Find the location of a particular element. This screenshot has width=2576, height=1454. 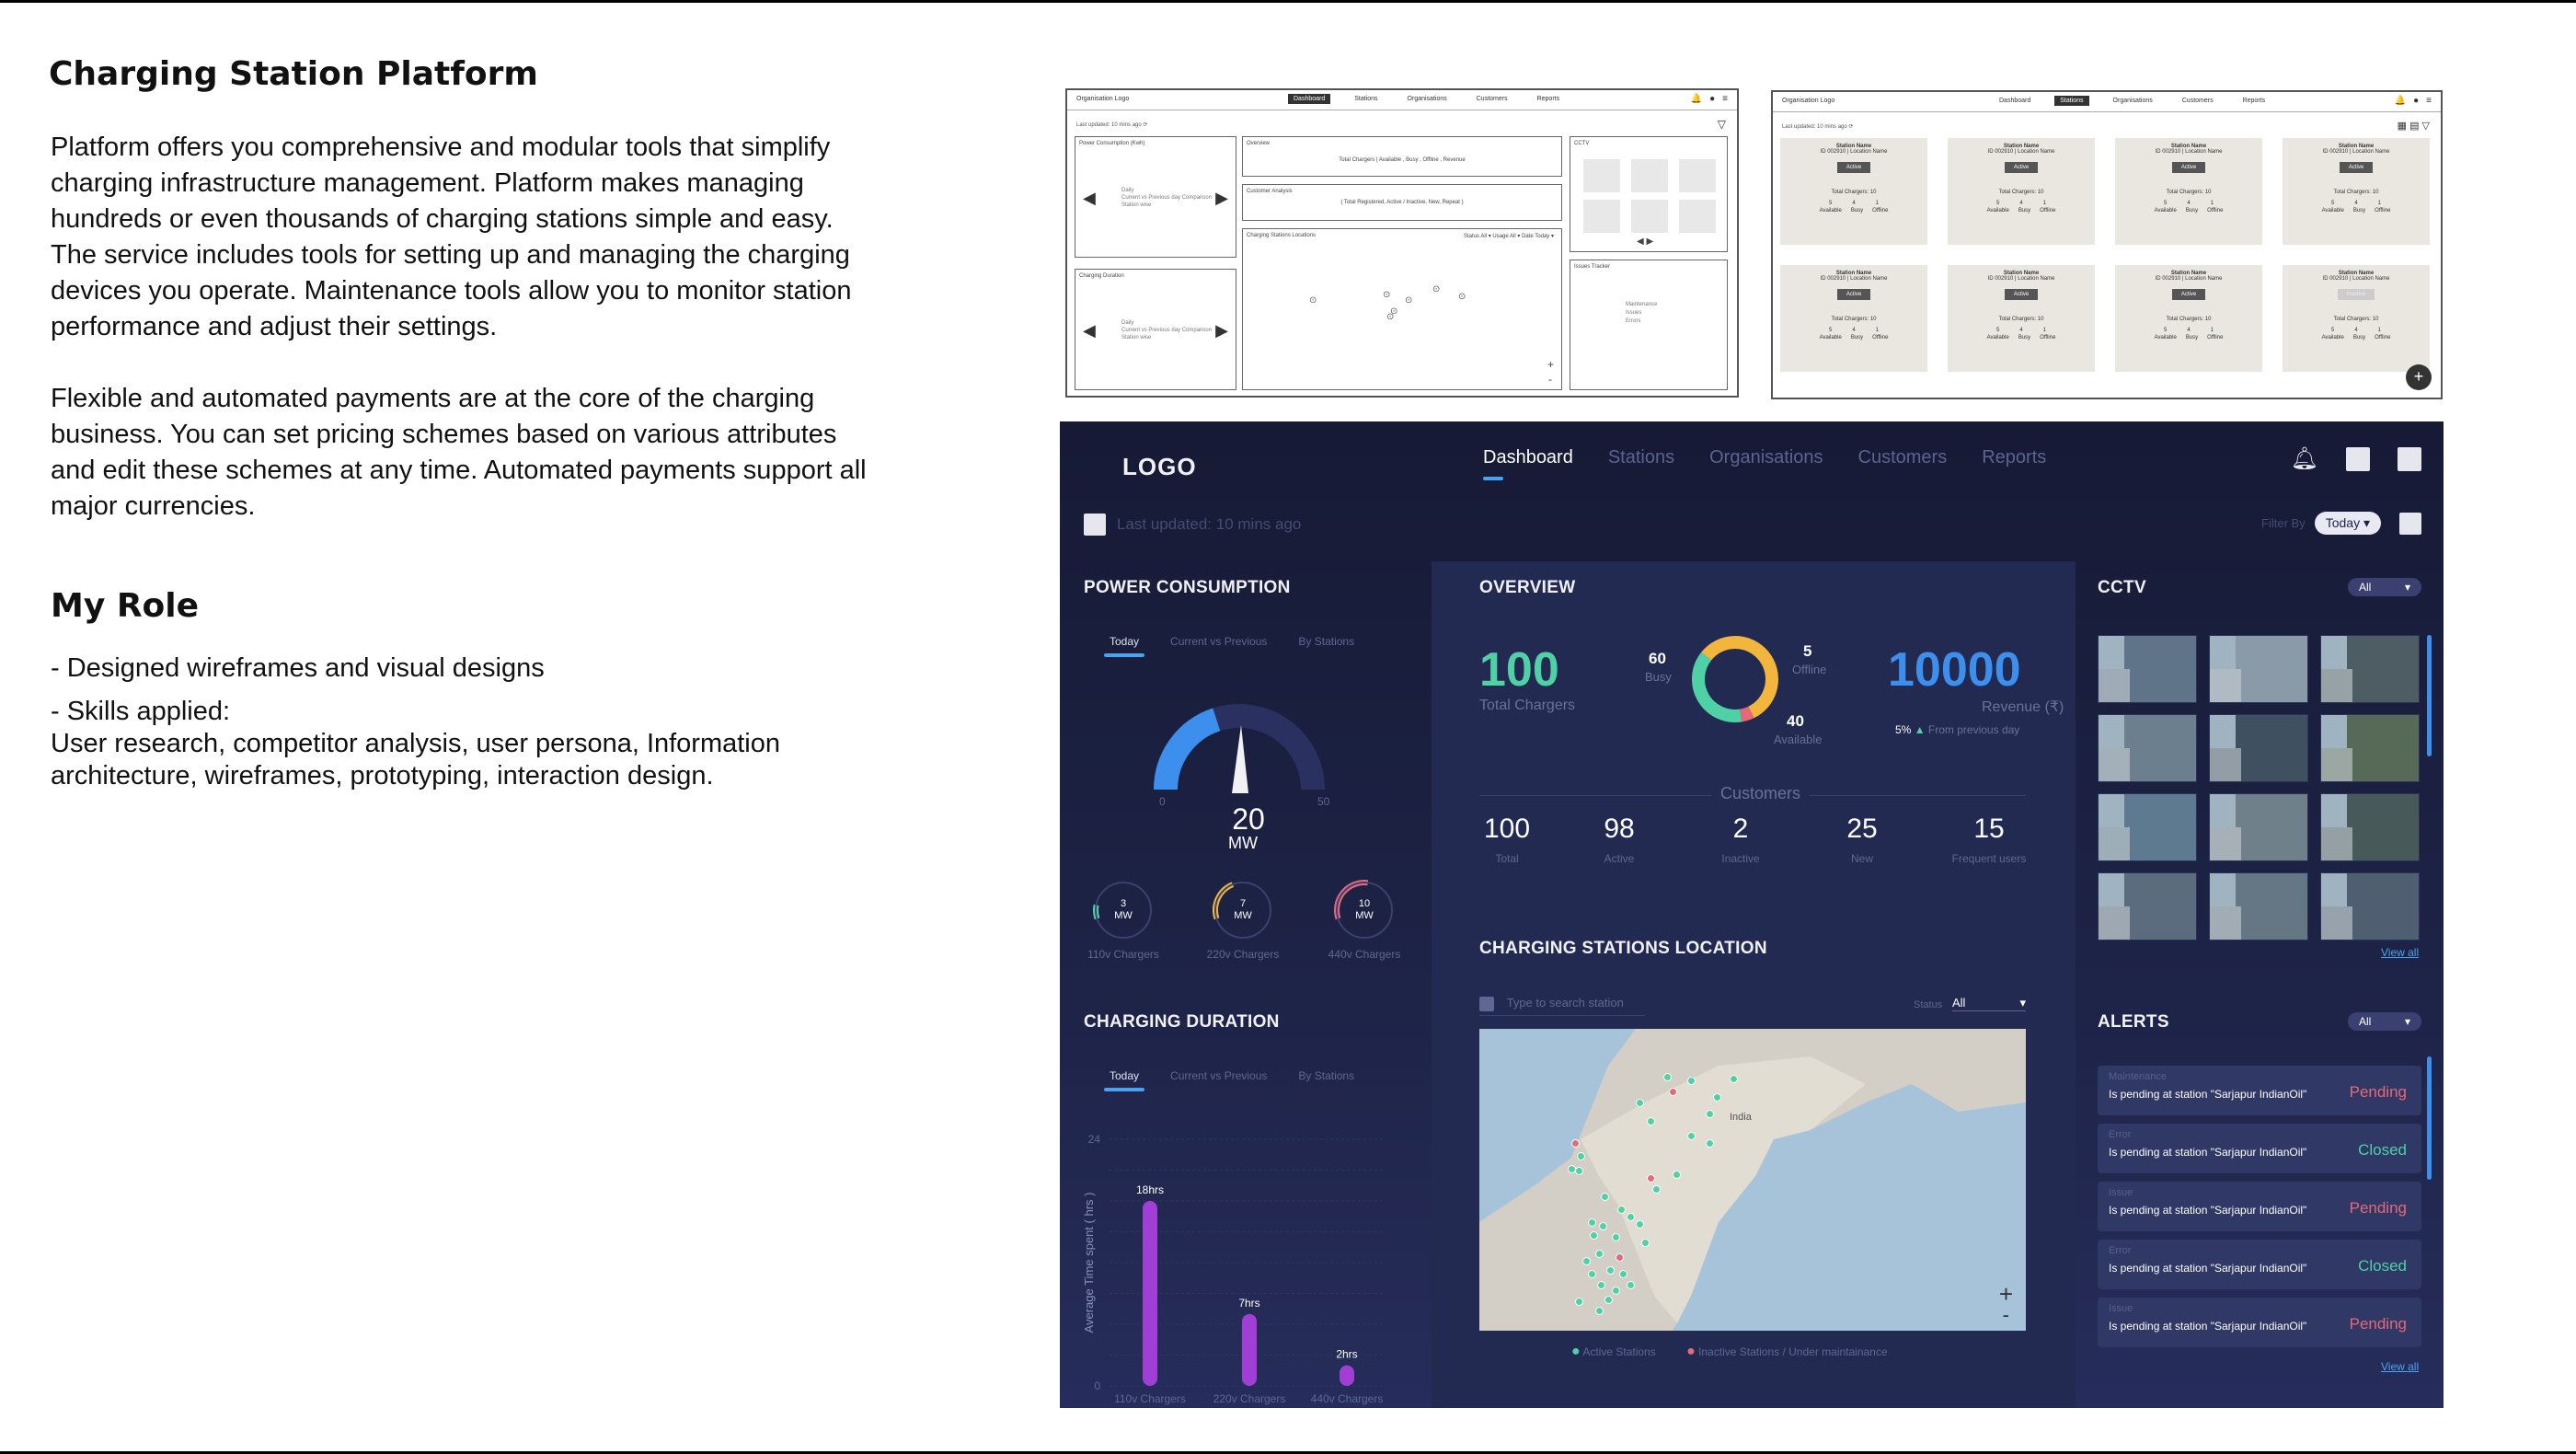

wf-nav-organisations: Organisations is located at coordinates (2132, 101).